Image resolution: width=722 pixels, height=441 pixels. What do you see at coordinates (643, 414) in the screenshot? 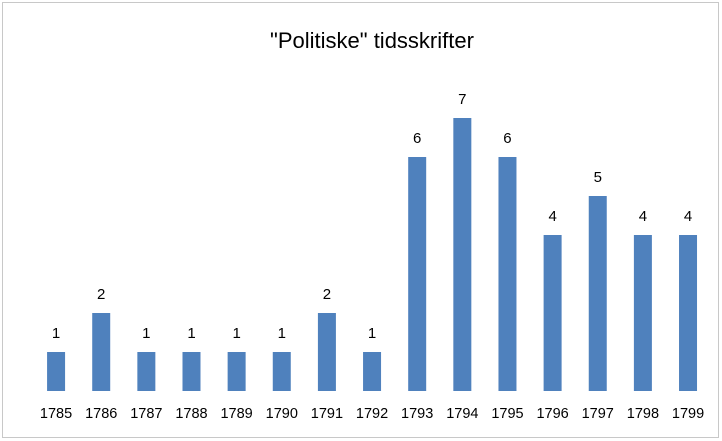
I see `x-tick-label: 1798` at bounding box center [643, 414].